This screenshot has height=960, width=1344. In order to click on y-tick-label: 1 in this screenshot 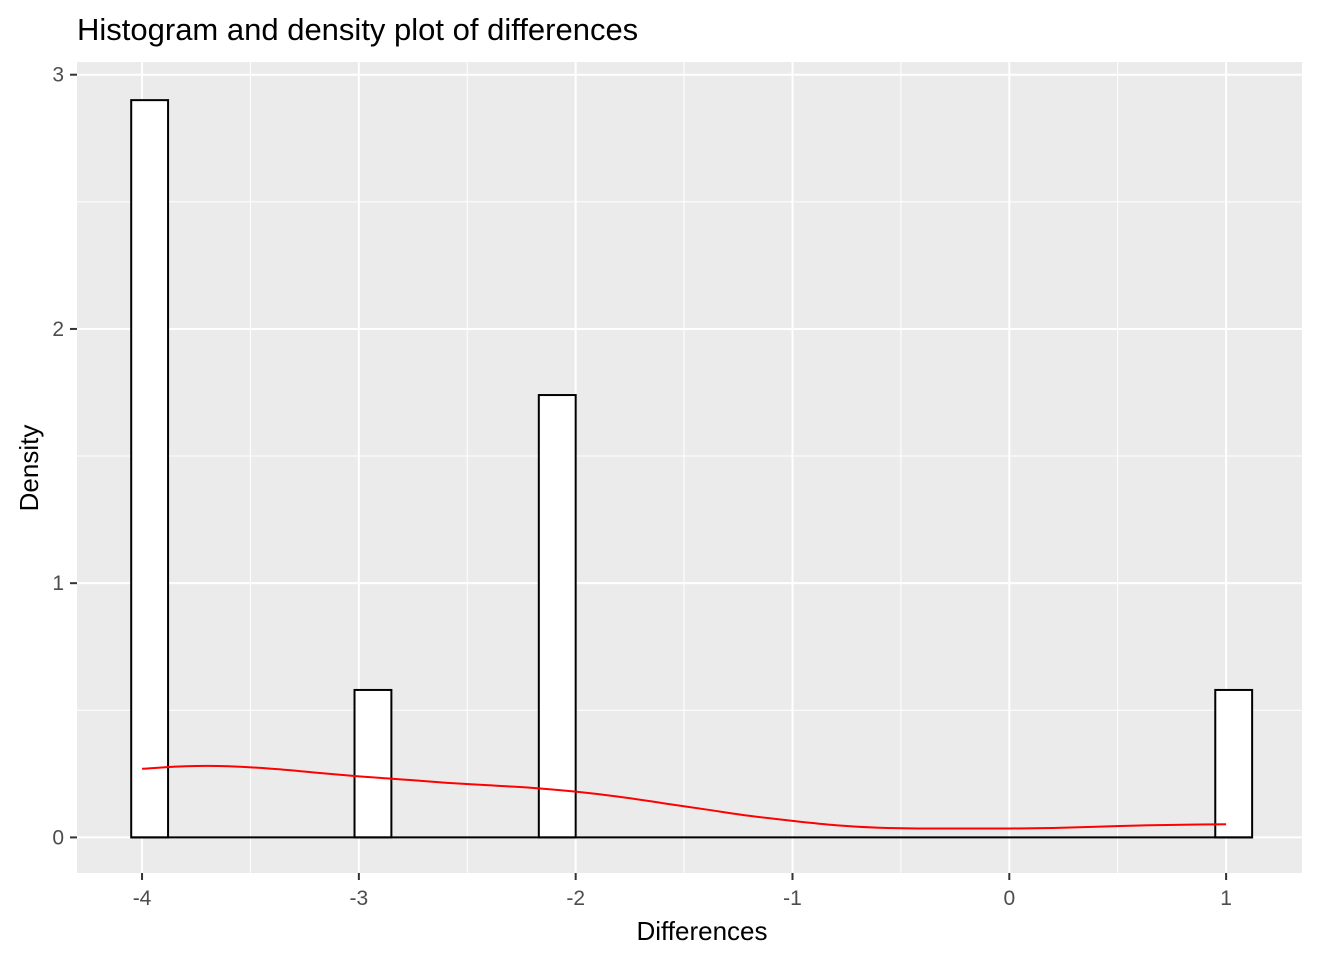, I will do `click(58, 583)`.